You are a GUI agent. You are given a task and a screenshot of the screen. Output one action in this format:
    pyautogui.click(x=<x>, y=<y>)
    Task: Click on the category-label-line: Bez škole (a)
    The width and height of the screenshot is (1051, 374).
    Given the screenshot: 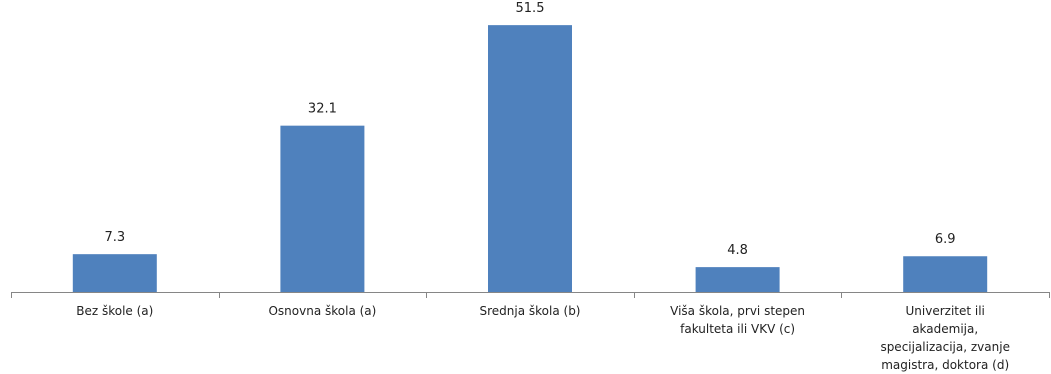 What is the action you would take?
    pyautogui.click(x=114, y=311)
    